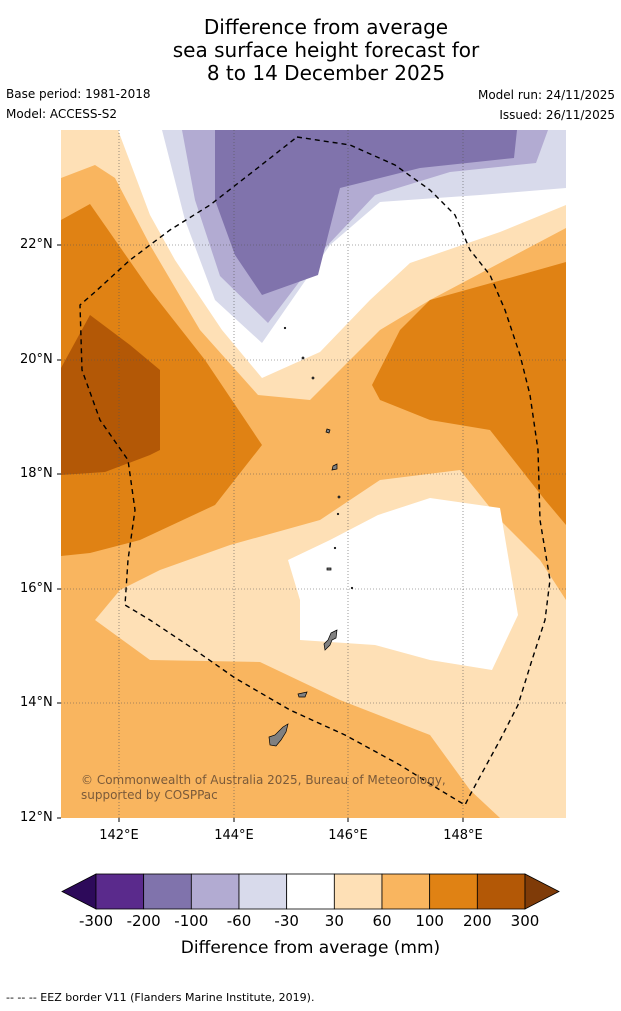 This screenshot has width=621, height=1011. I want to click on lon-label-142: 142°E, so click(119, 835).